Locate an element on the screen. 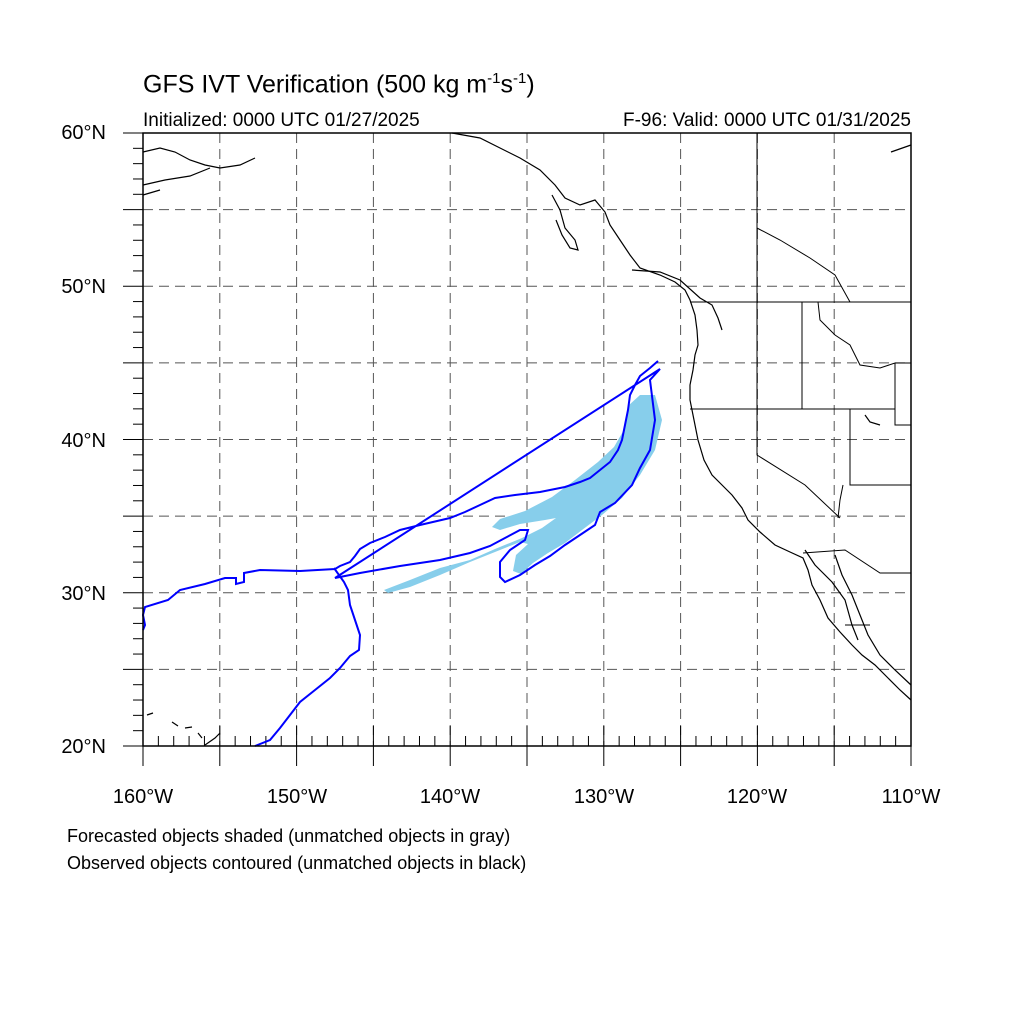  lat-label-20n: 20°N is located at coordinates (83, 747).